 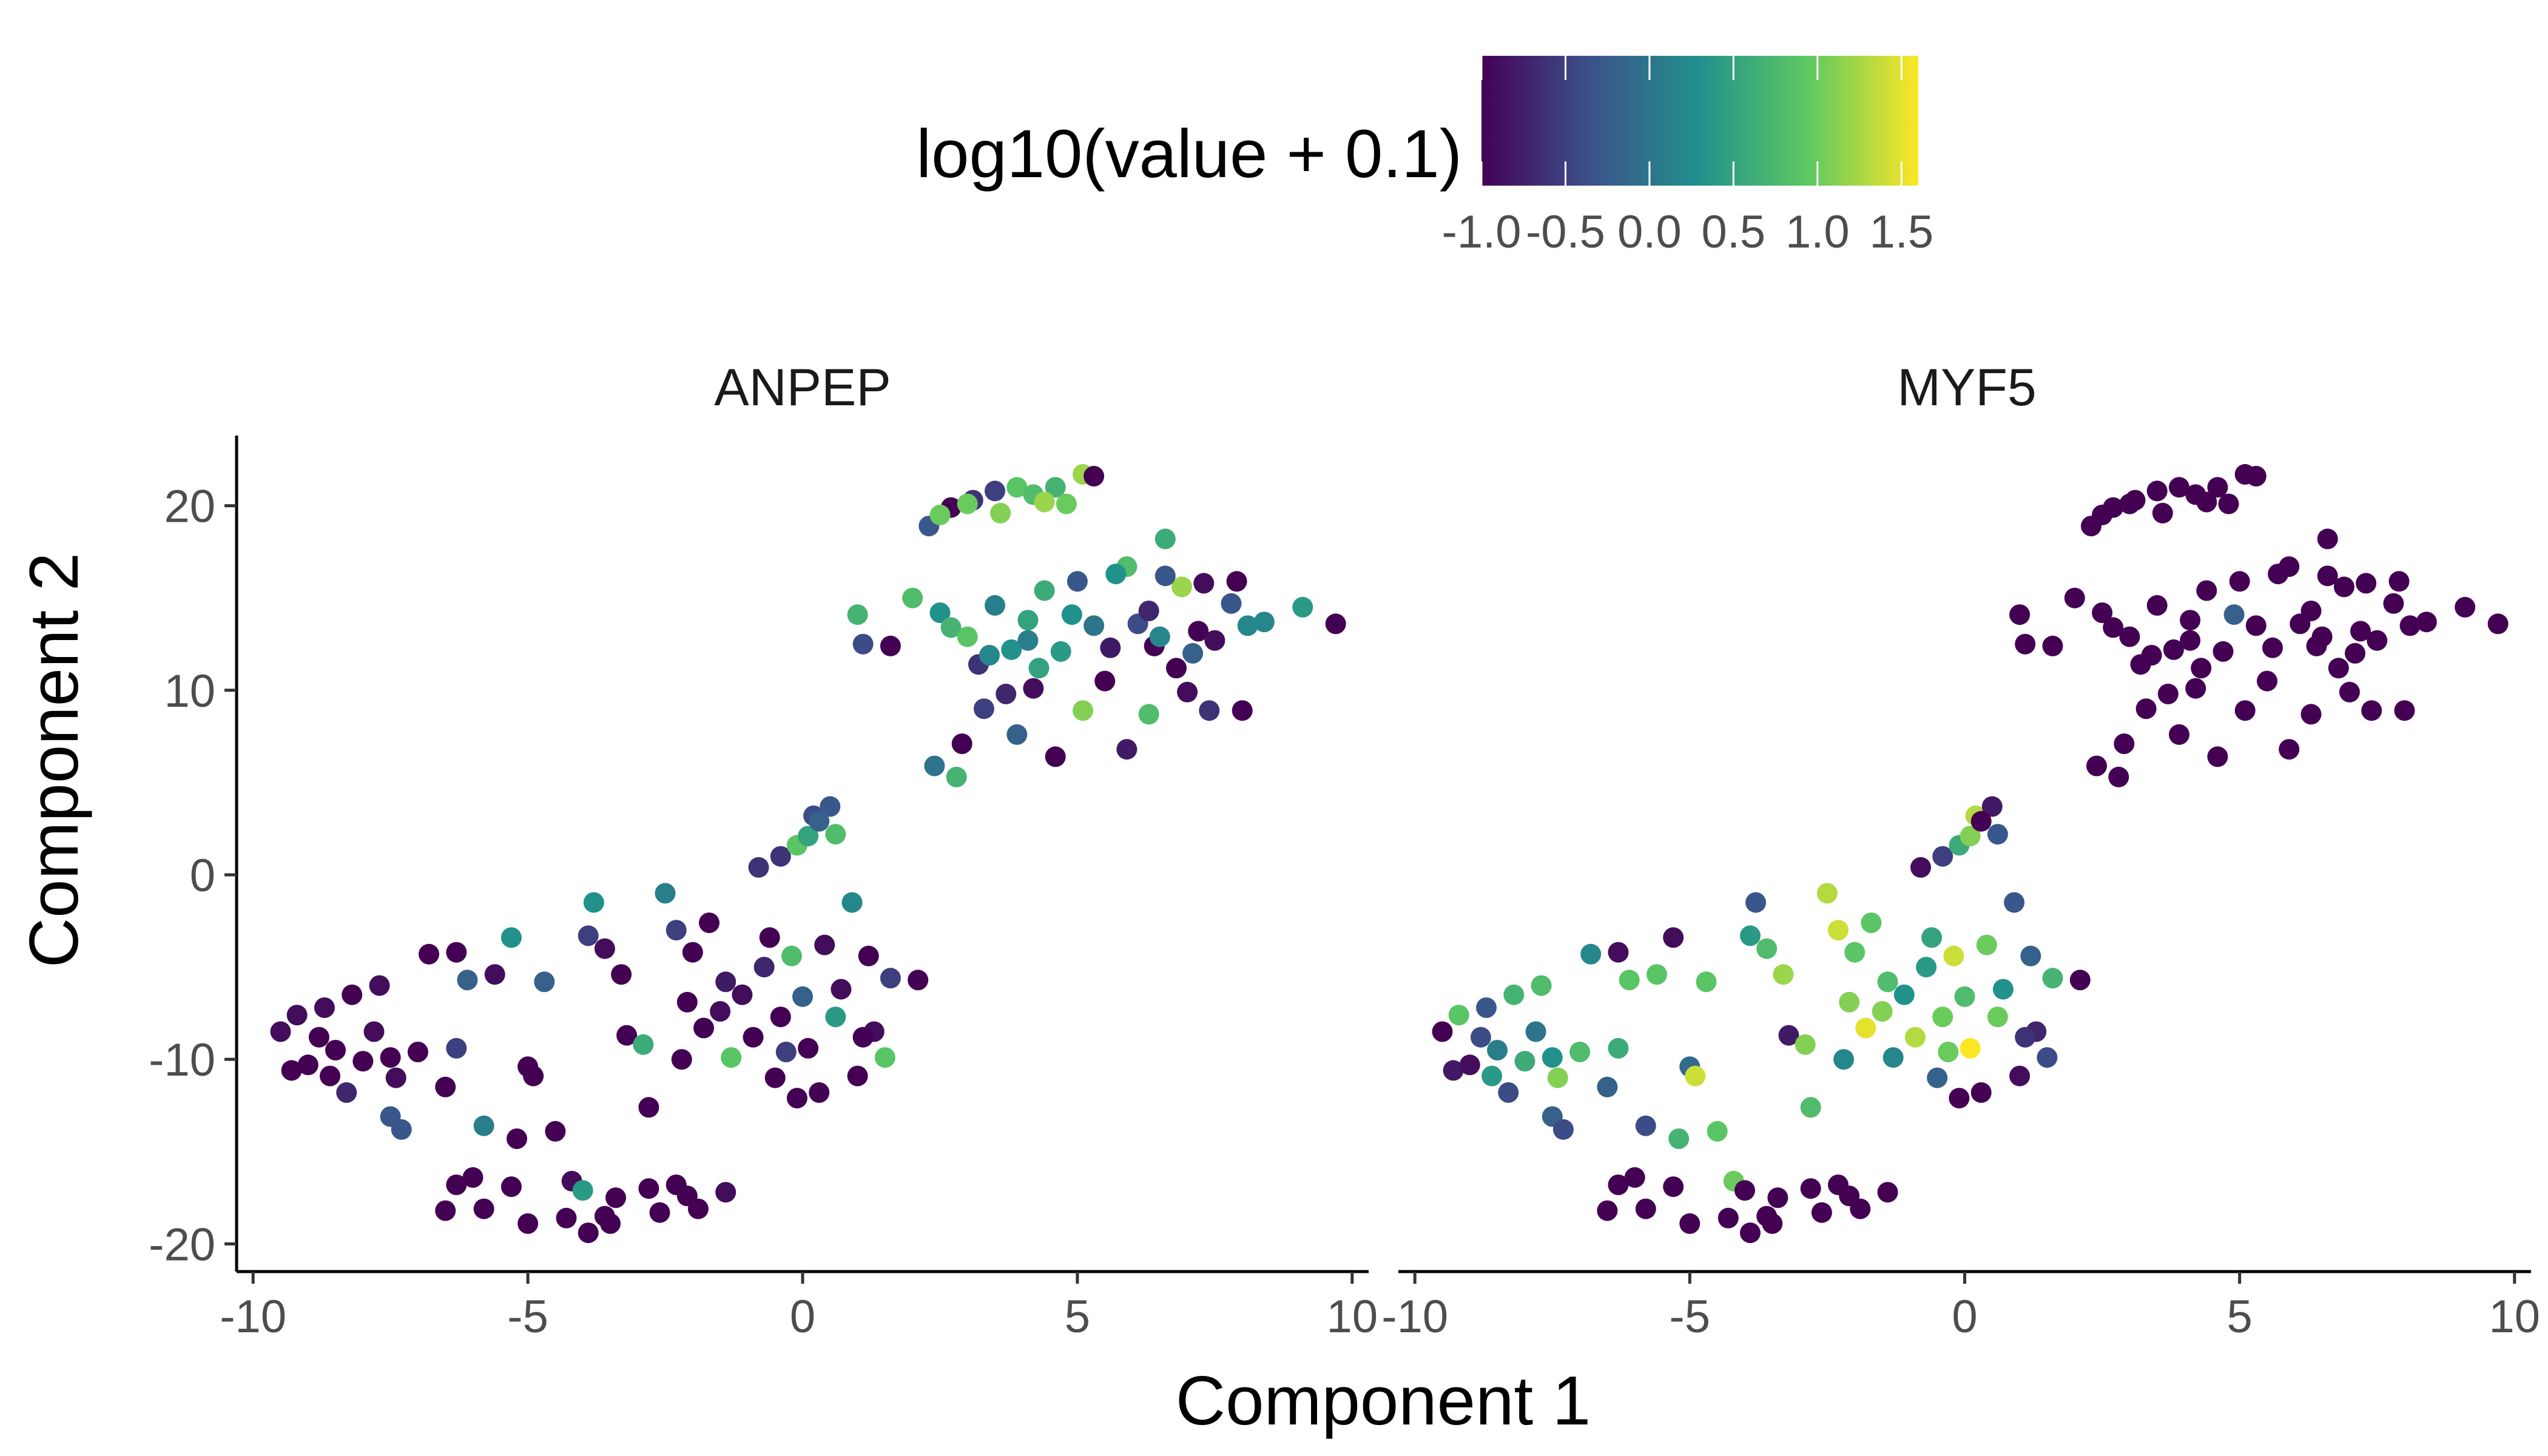 What do you see at coordinates (1189, 154) in the screenshot?
I see `colorbar-title: log10(value + 0.1)` at bounding box center [1189, 154].